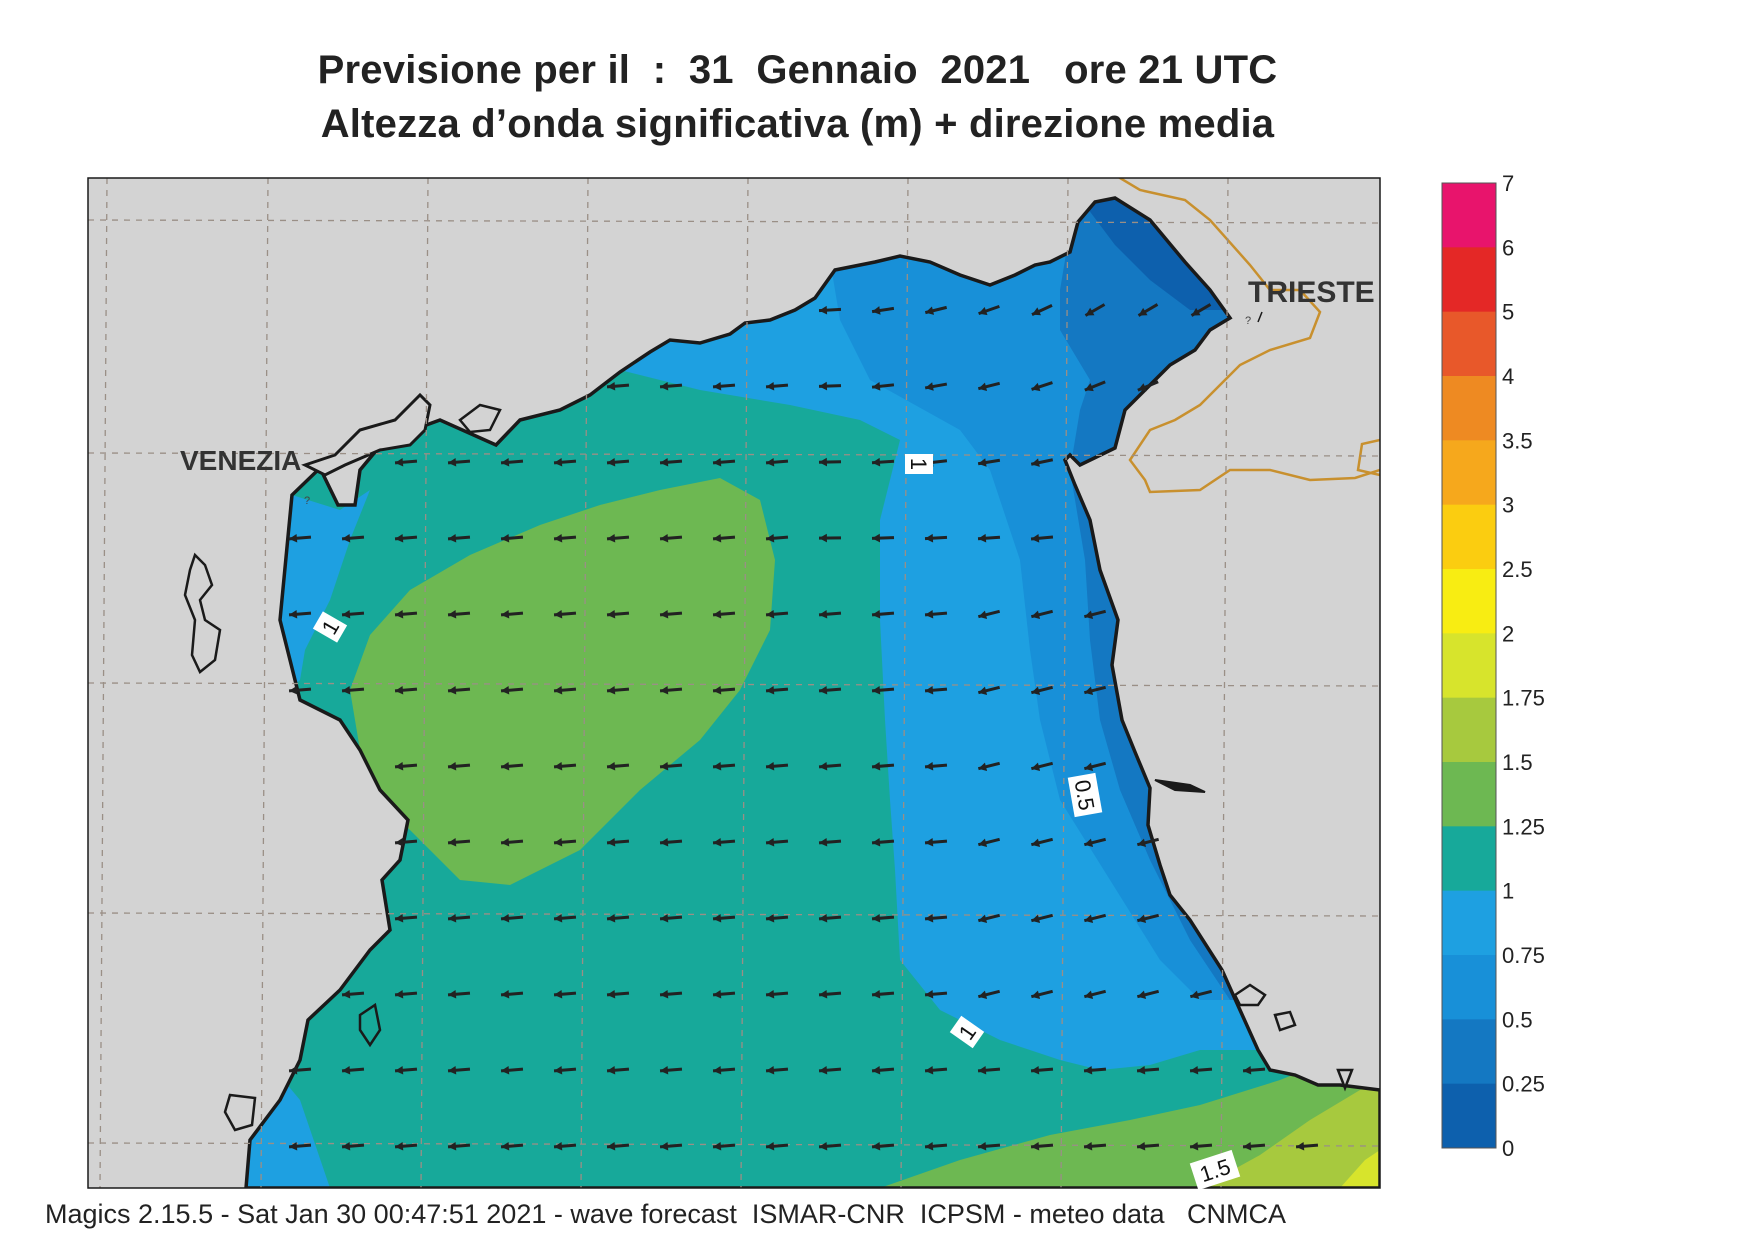 The image size is (1755, 1242). Describe the element at coordinates (1517, 762) in the screenshot. I see `colorbar-tick-label: 1.5` at that location.